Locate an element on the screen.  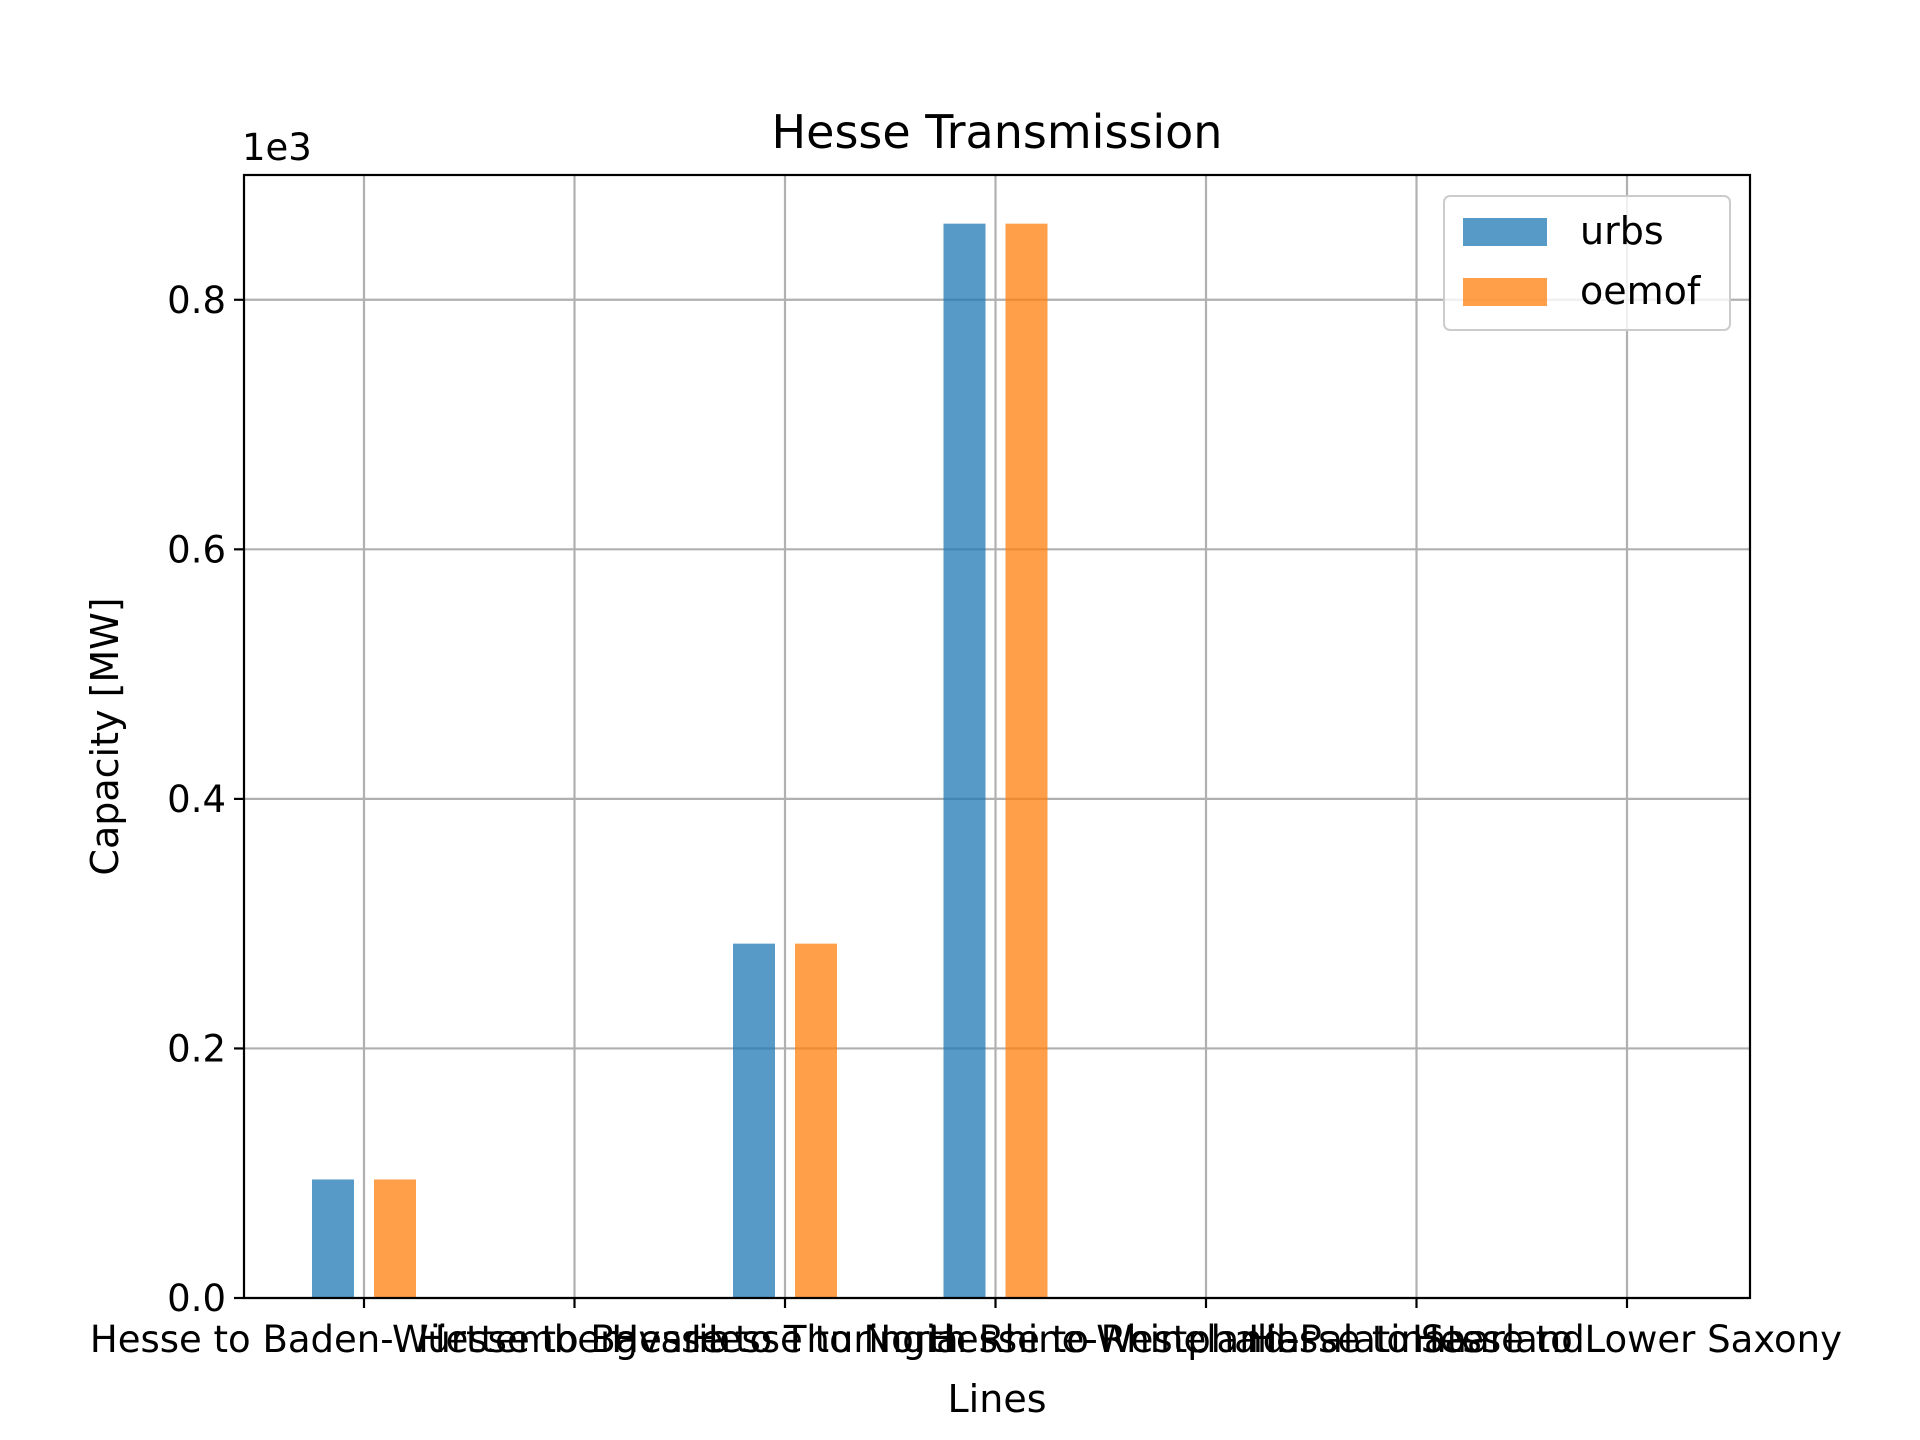
x-tick-label: Hesse to North Rhine-Westphalia is located at coordinates (995, 1339).